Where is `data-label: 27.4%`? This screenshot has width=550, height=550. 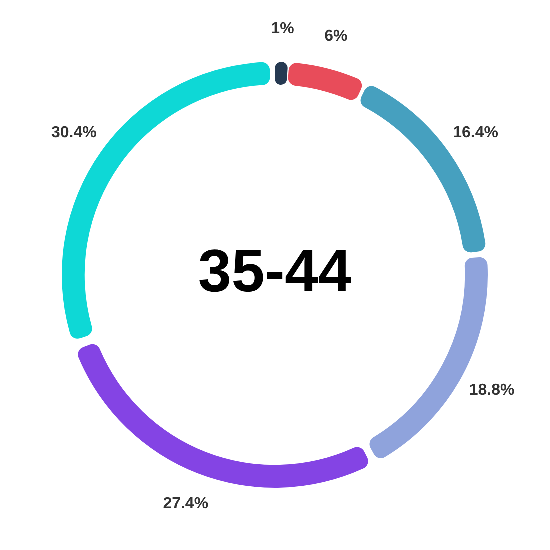
data-label: 27.4% is located at coordinates (186, 504).